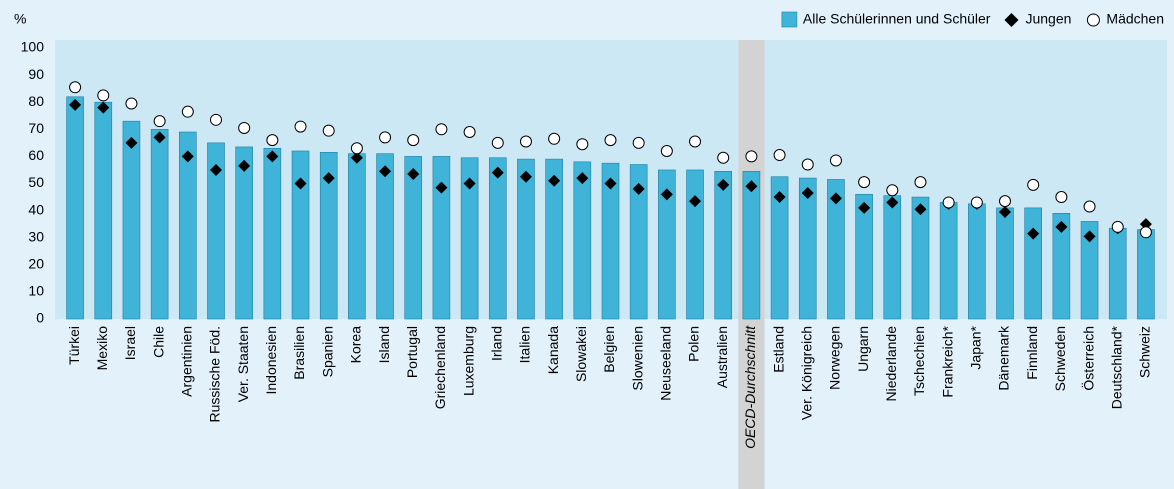 This screenshot has width=1174, height=489. Describe the element at coordinates (440, 367) in the screenshot. I see `x-tick-label: Griechenland` at that location.